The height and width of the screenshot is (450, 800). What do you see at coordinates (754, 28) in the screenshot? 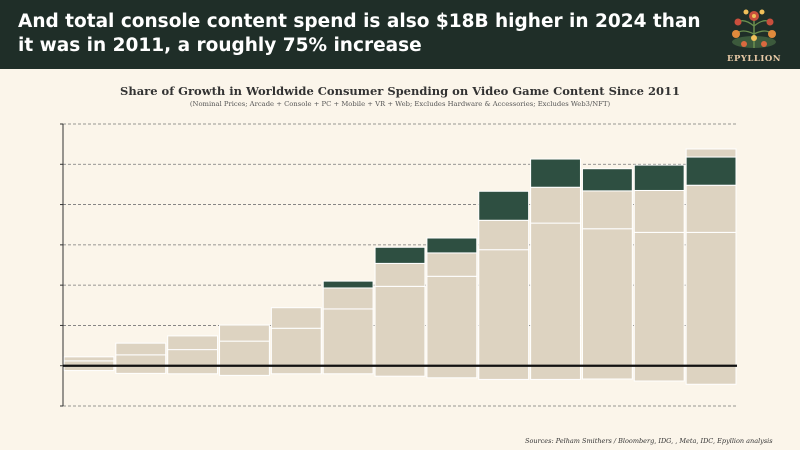
I see `floral-emblem-icon` at bounding box center [754, 28].